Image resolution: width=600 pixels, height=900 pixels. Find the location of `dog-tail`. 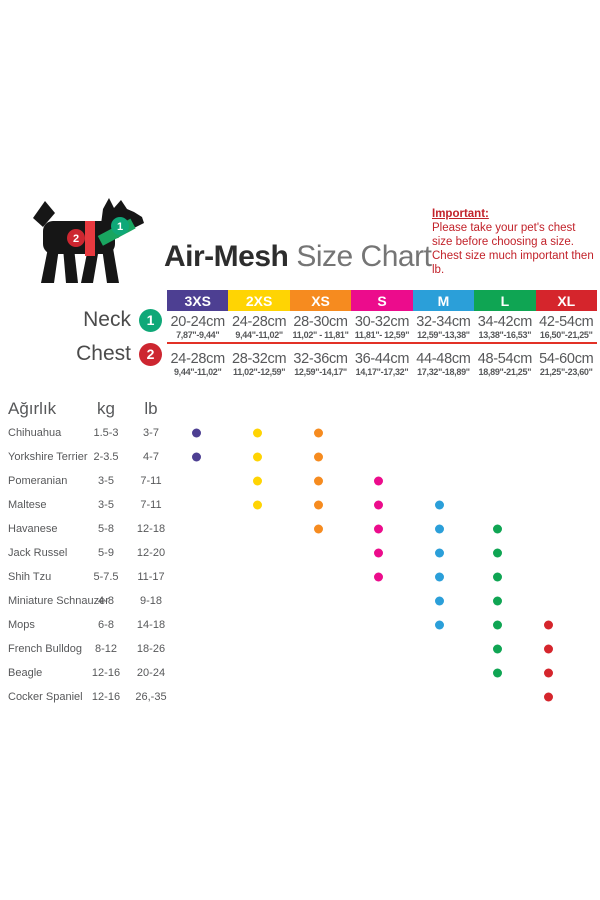

dog-tail is located at coordinates (44, 214).